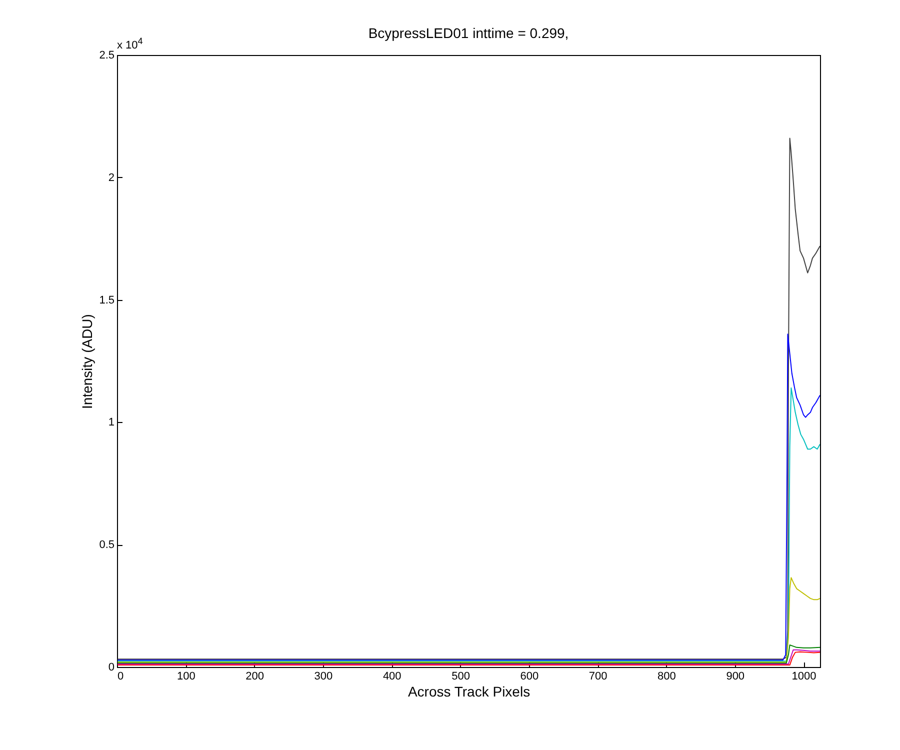 Image resolution: width=900 pixels, height=750 pixels. What do you see at coordinates (111, 668) in the screenshot?
I see `y-tick-label: 0` at bounding box center [111, 668].